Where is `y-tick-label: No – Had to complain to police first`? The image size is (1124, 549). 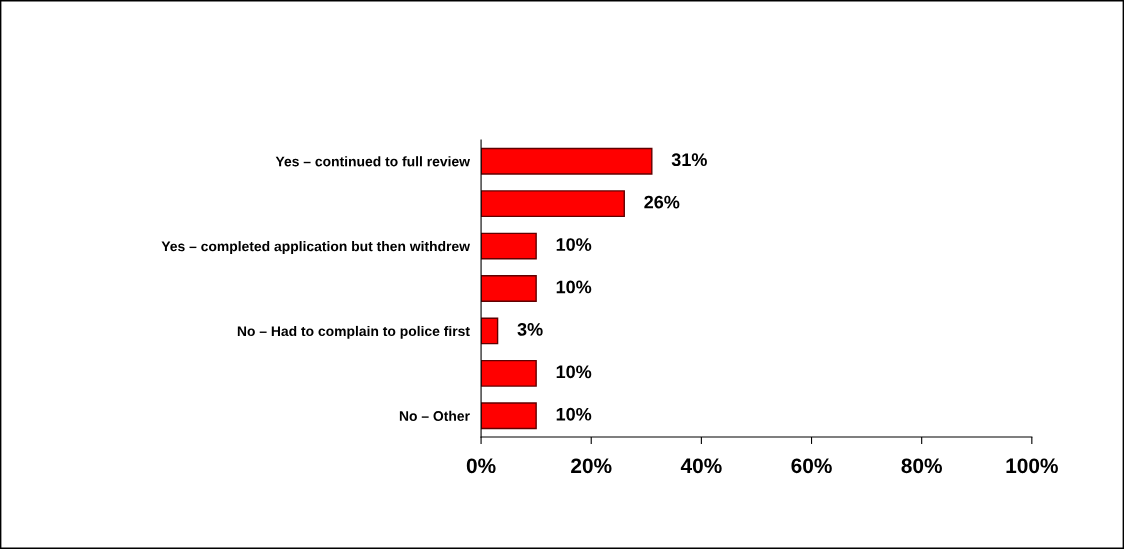
y-tick-label: No – Had to complain to police first is located at coordinates (353, 332).